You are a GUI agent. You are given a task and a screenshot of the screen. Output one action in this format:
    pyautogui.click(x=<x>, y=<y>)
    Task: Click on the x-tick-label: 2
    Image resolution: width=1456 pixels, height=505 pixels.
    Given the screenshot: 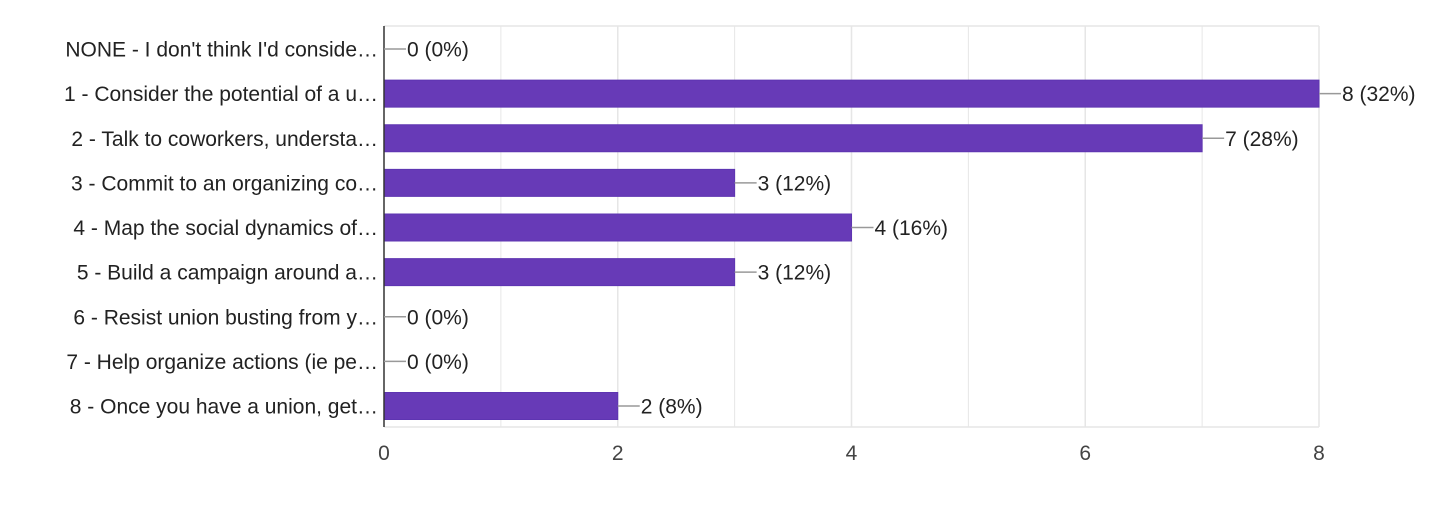 What is the action you would take?
    pyautogui.click(x=618, y=453)
    